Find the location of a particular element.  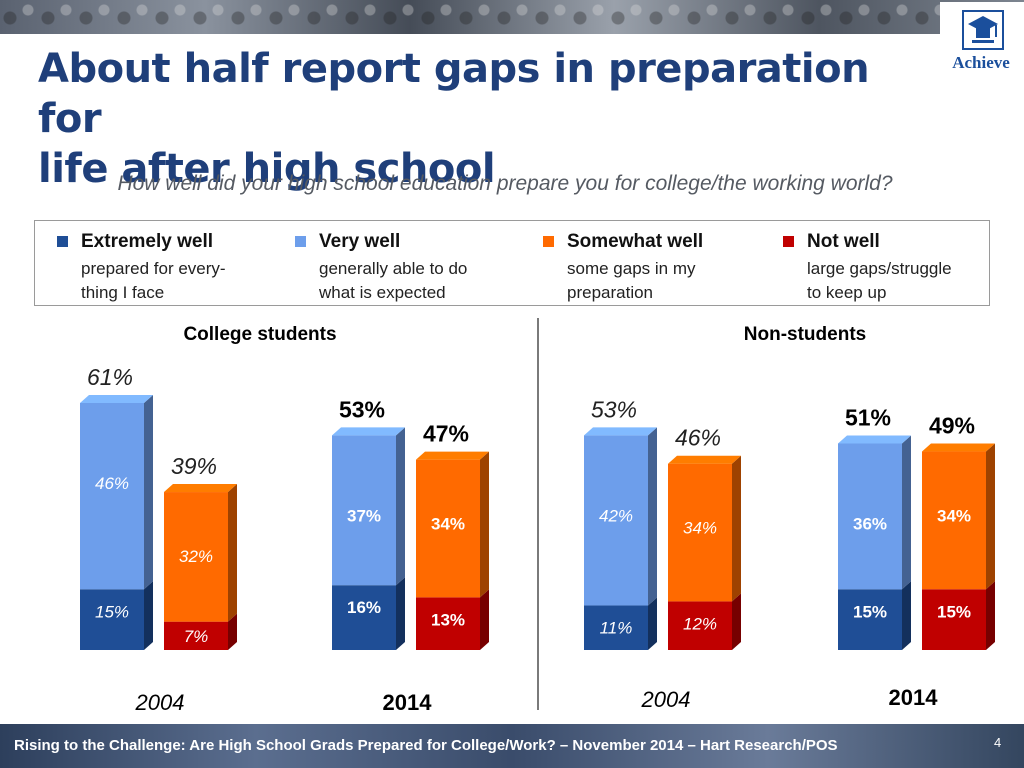

segment-value-label: 42% is located at coordinates (616, 515).